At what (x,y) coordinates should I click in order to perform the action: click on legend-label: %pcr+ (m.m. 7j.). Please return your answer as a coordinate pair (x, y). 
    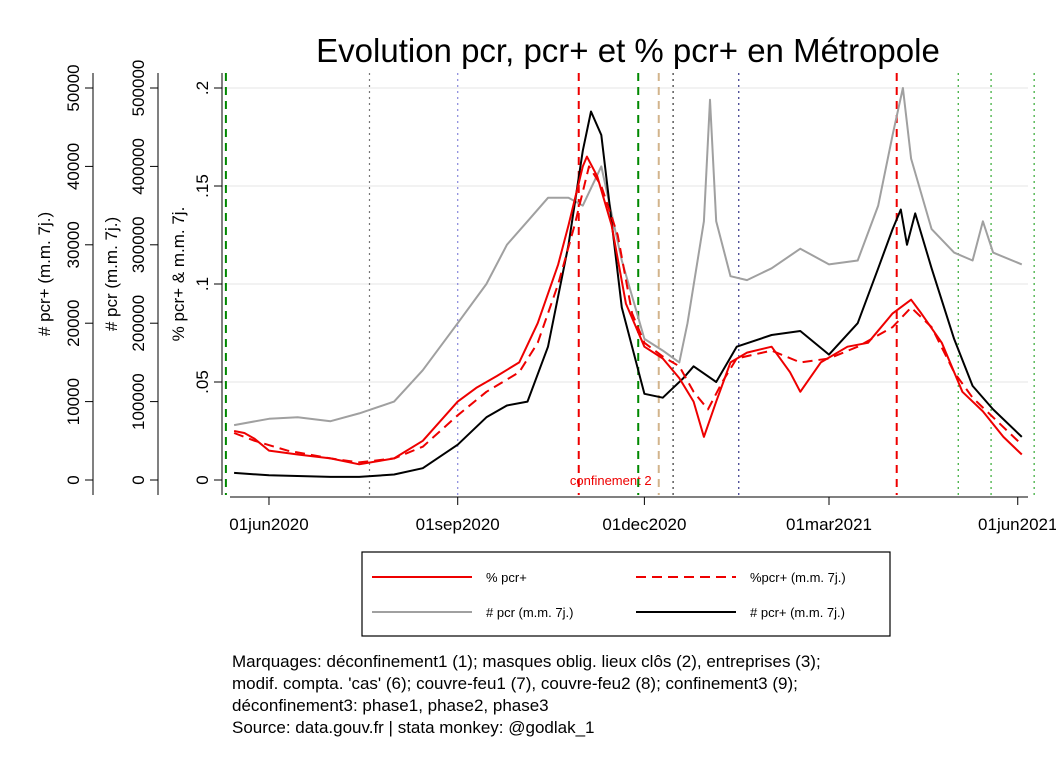
    Looking at the image, I should click on (798, 577).